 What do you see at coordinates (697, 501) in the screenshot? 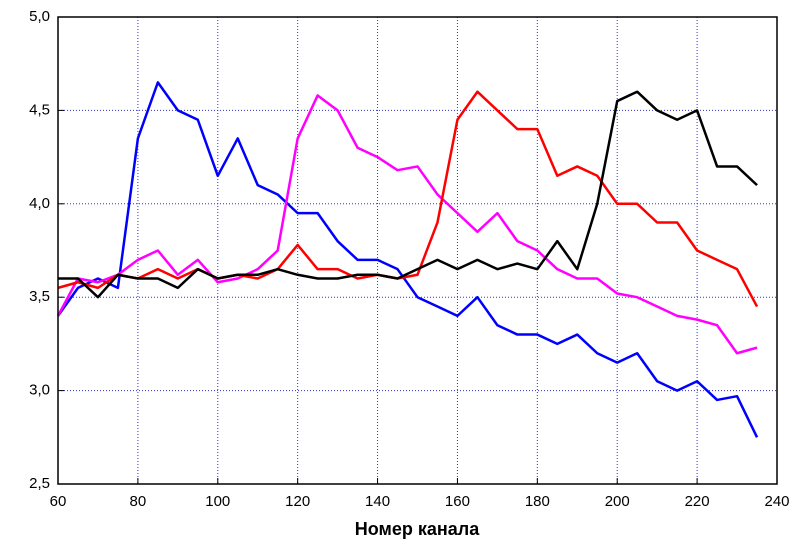
I see `x-tick-label: 220` at bounding box center [697, 501].